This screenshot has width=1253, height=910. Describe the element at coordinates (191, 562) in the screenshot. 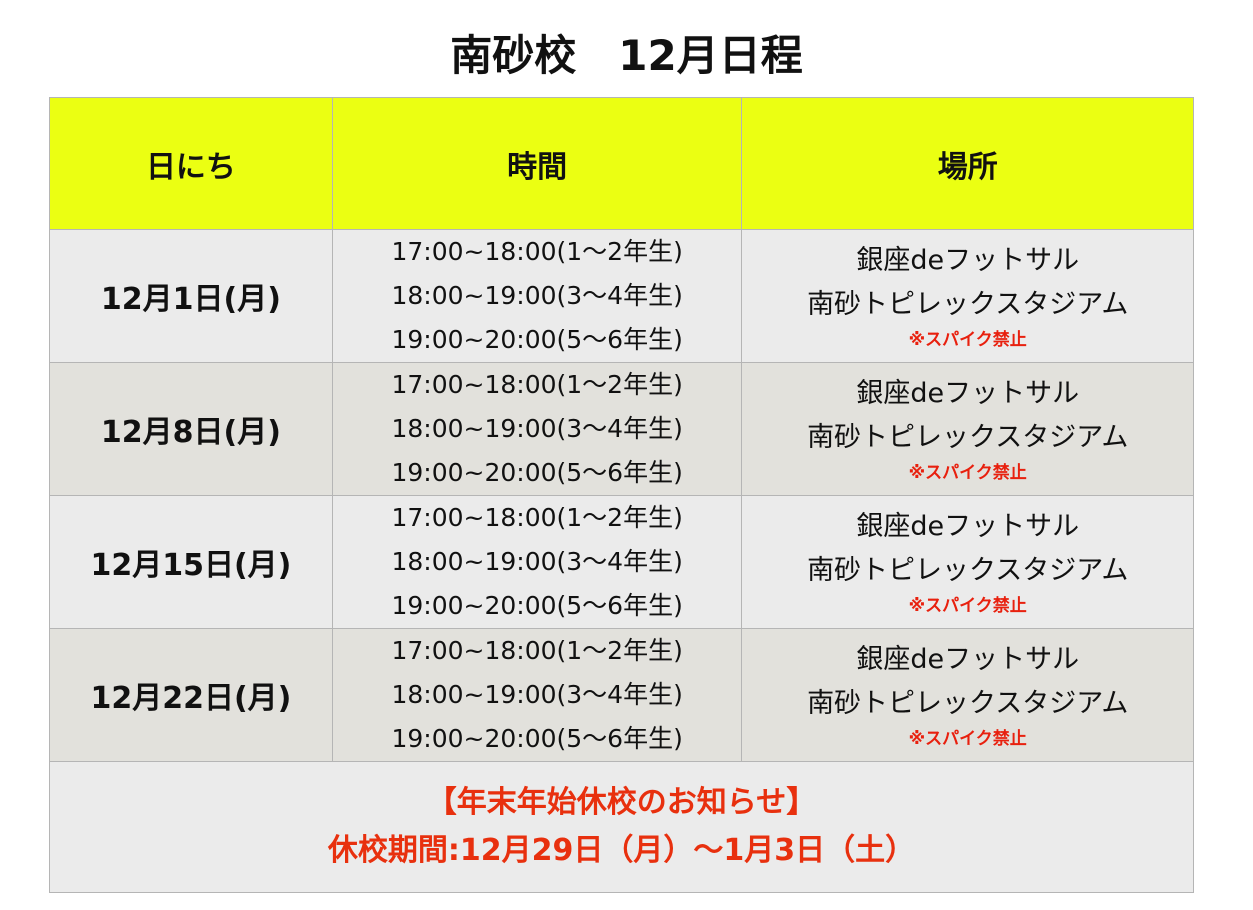

I see `date-cell: 12月15日(月)` at that location.